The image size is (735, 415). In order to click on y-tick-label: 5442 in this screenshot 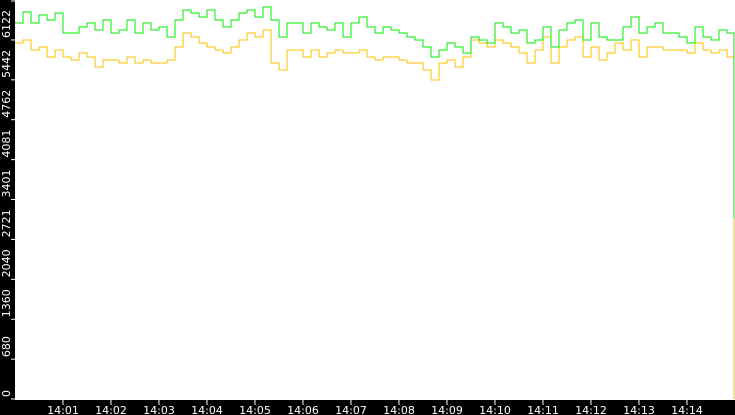, I will do `click(6, 64)`.